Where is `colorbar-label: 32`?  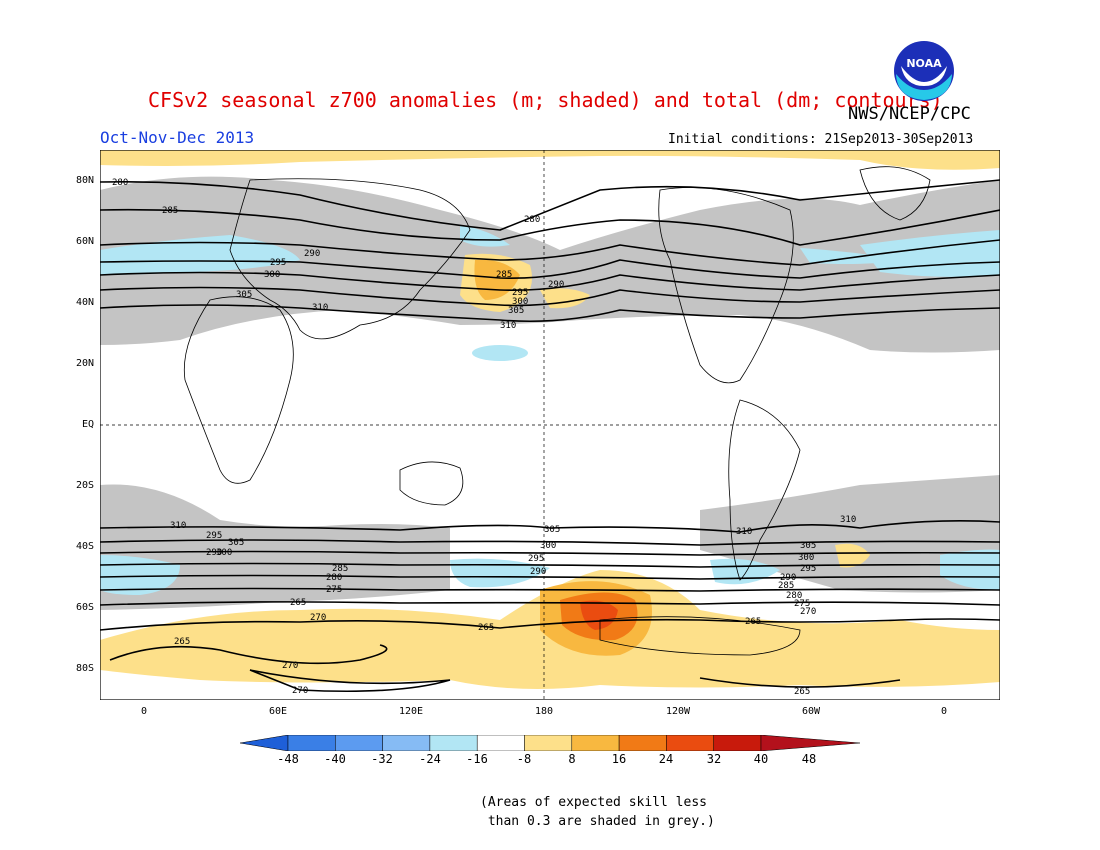
colorbar-label: 32 is located at coordinates (714, 759).